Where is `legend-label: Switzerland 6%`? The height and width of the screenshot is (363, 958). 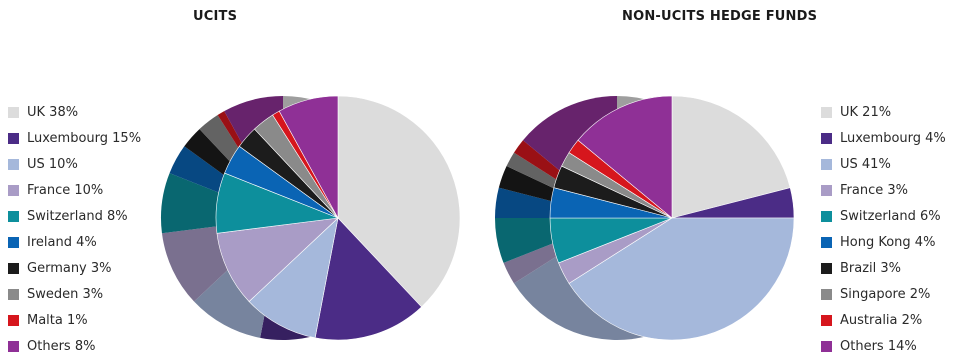
legend-label: Switzerland 6% is located at coordinates (890, 216).